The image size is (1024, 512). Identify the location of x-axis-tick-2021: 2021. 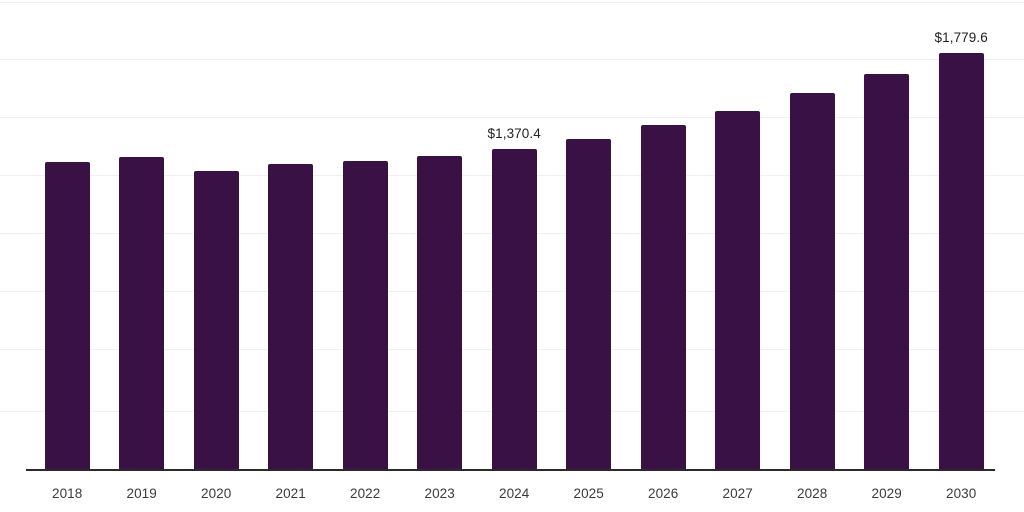
(290, 493).